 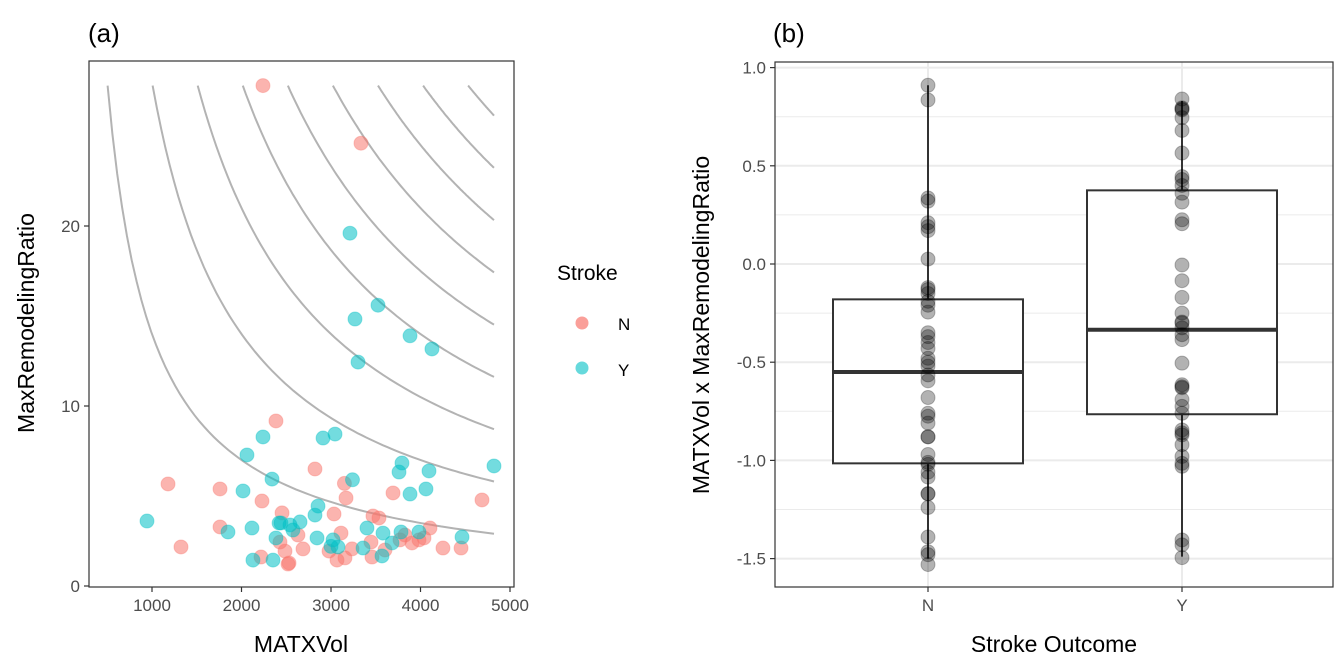 I want to click on y-tick-label-5: -1.5, so click(x=751, y=559).